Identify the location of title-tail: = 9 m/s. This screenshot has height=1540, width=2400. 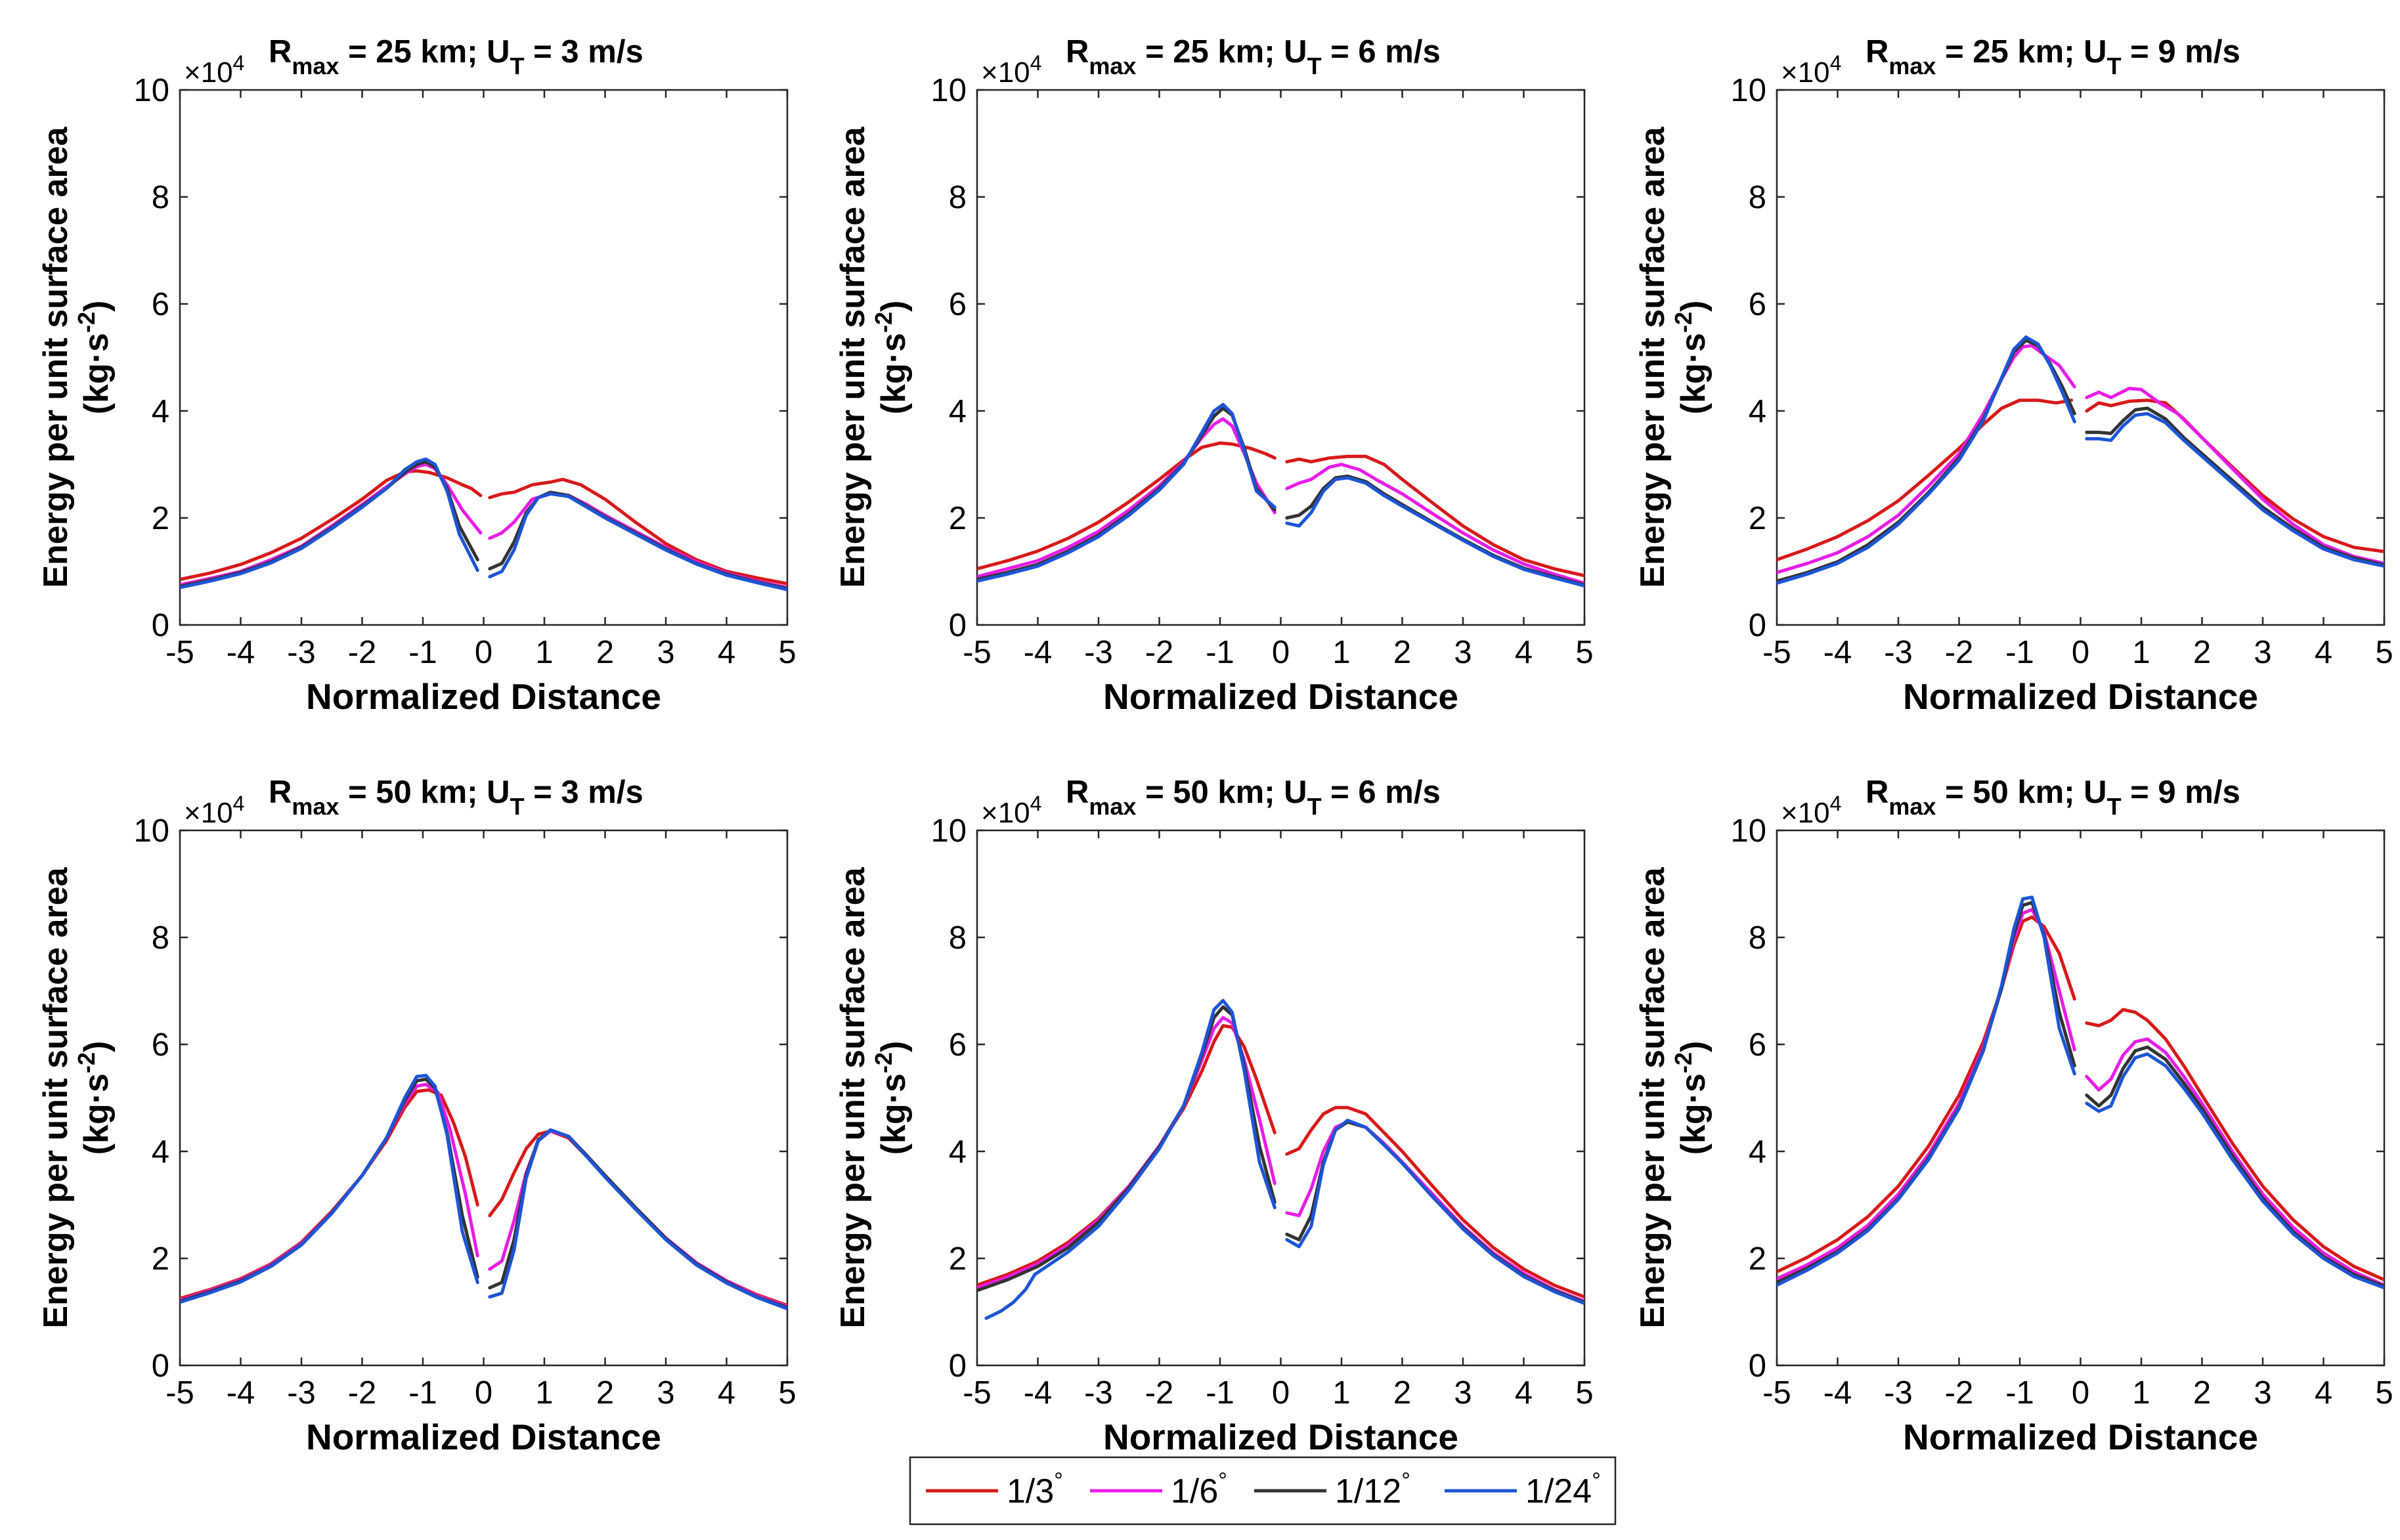
(2181, 52).